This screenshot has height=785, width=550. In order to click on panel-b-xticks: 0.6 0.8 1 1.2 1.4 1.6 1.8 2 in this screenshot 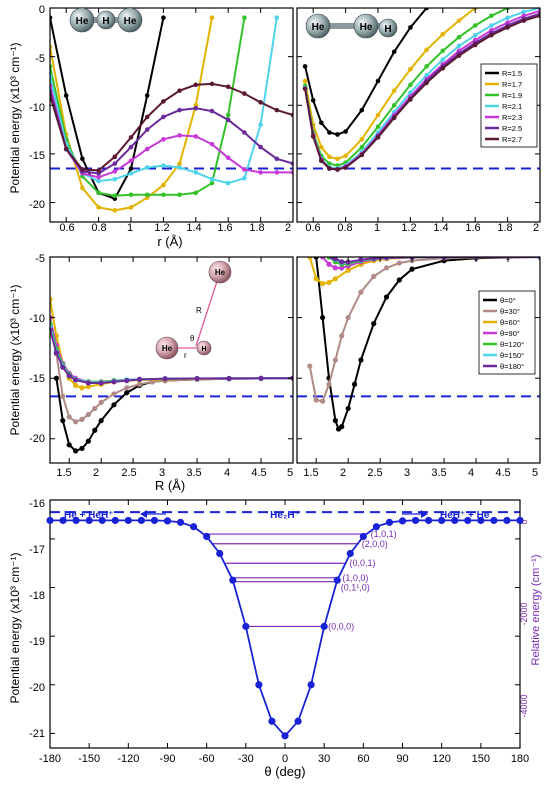, I will do `click(422, 228)`.